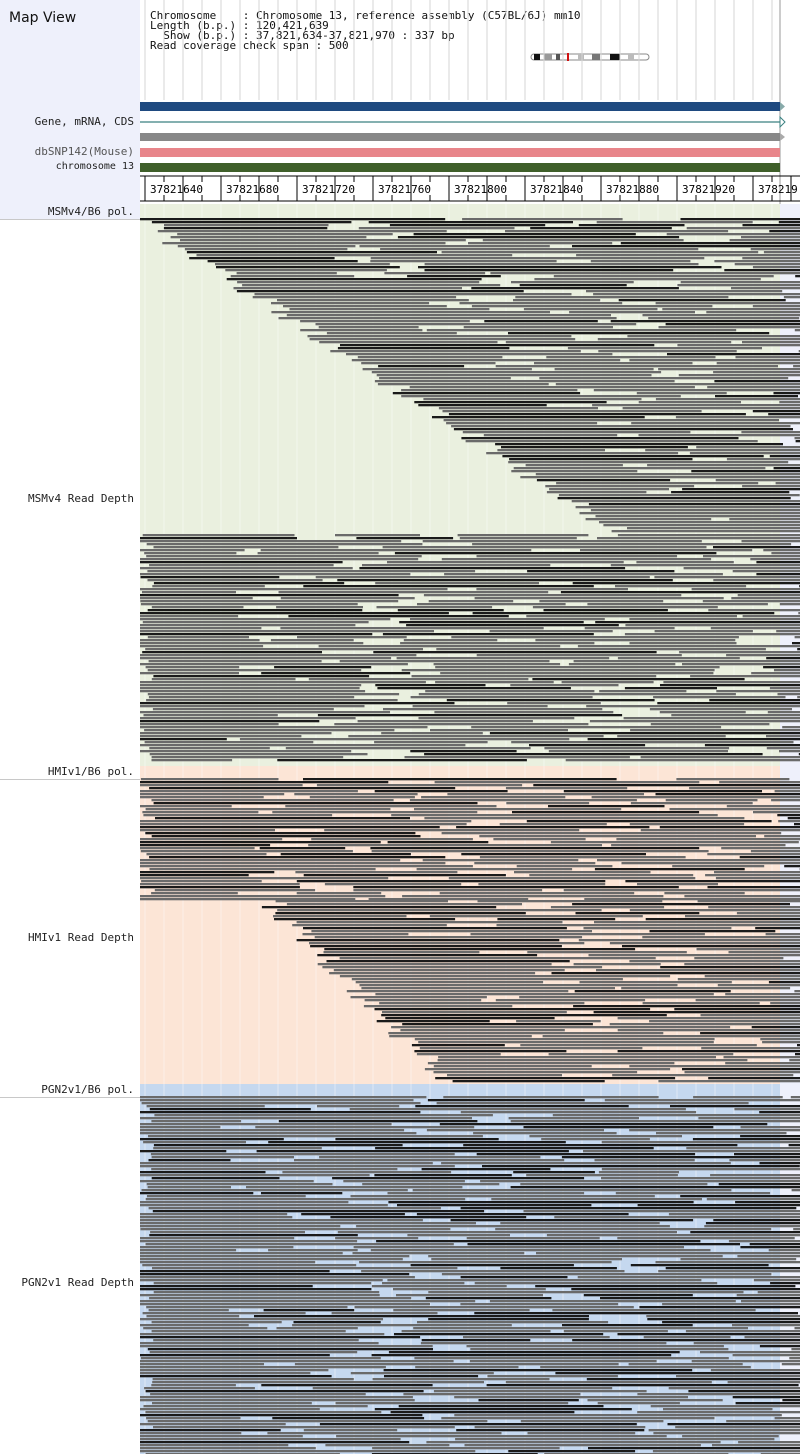 The width and height of the screenshot is (800, 1454). What do you see at coordinates (460, 167) in the screenshot?
I see `chromosome-bar` at bounding box center [460, 167].